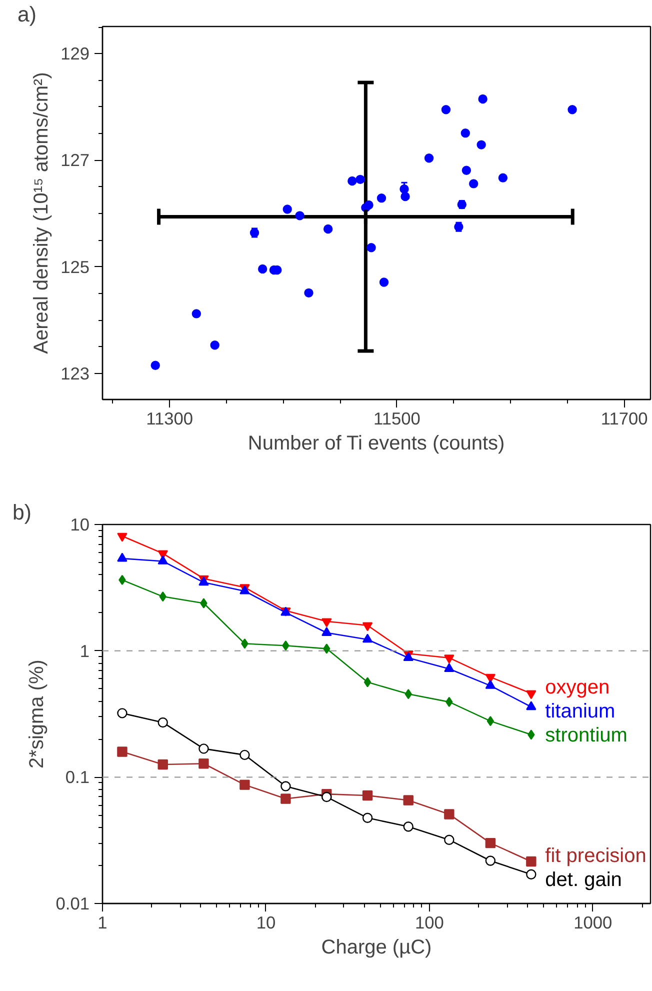 The width and height of the screenshot is (652, 991). What do you see at coordinates (37, 714) in the screenshot?
I see `y-axis-title: 2*sigma (%)` at bounding box center [37, 714].